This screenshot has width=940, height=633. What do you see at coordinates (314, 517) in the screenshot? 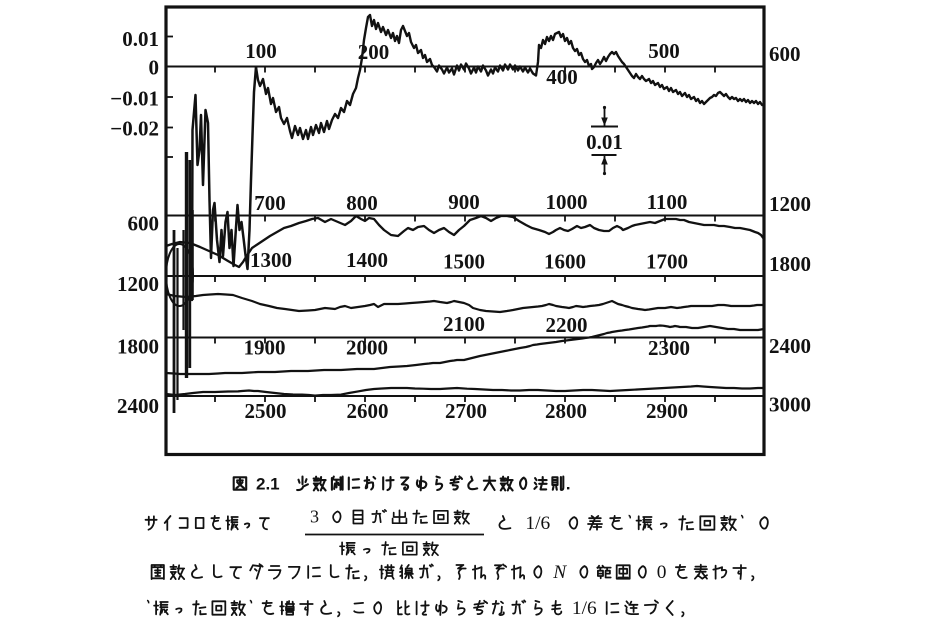
I see `svg-text: 3` at bounding box center [314, 517].